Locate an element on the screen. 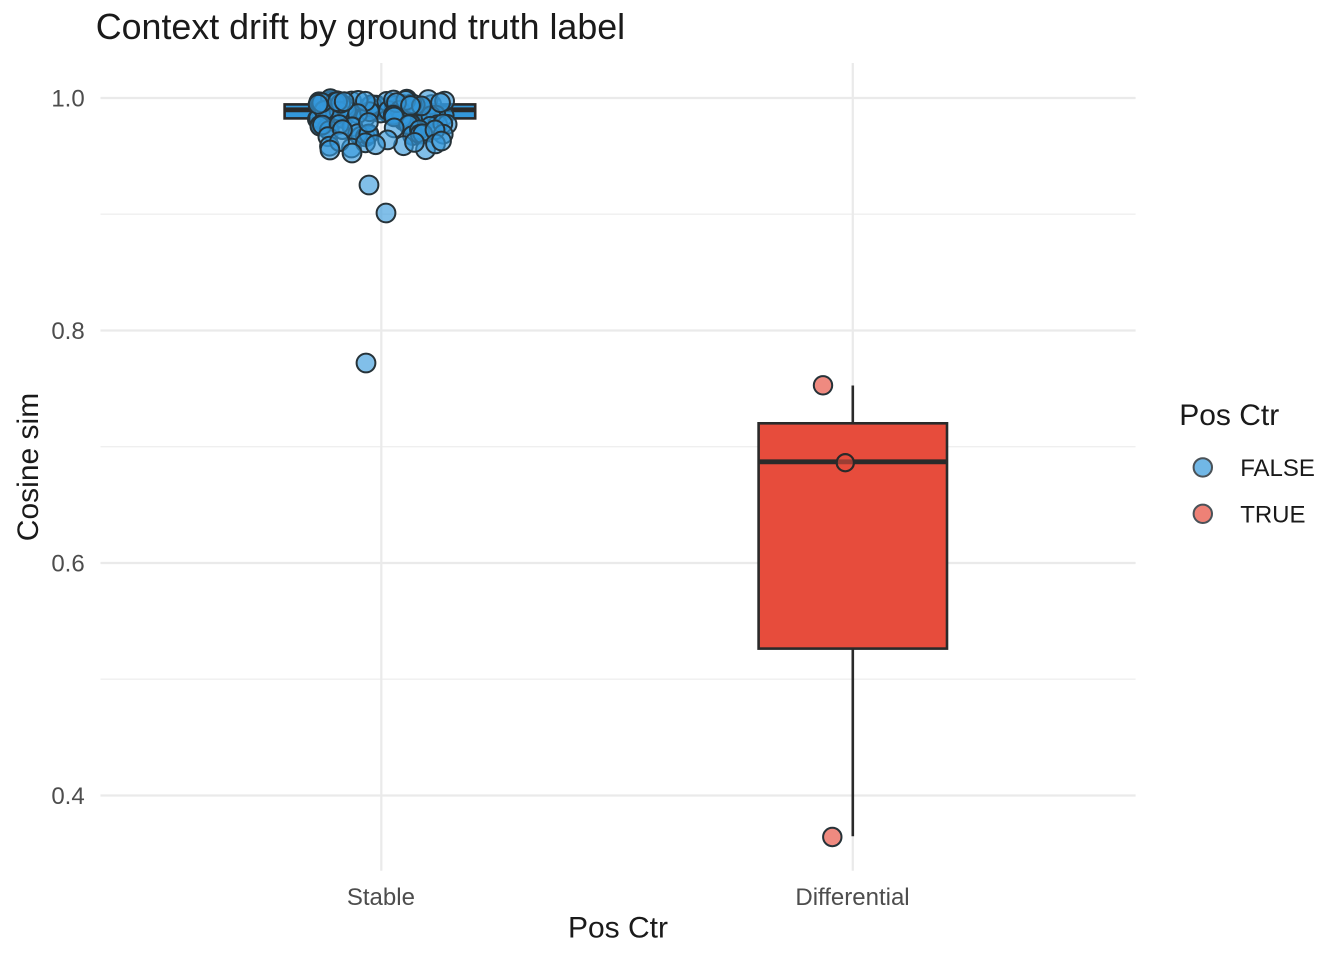  svg-text: 0.8 is located at coordinates (67, 331).